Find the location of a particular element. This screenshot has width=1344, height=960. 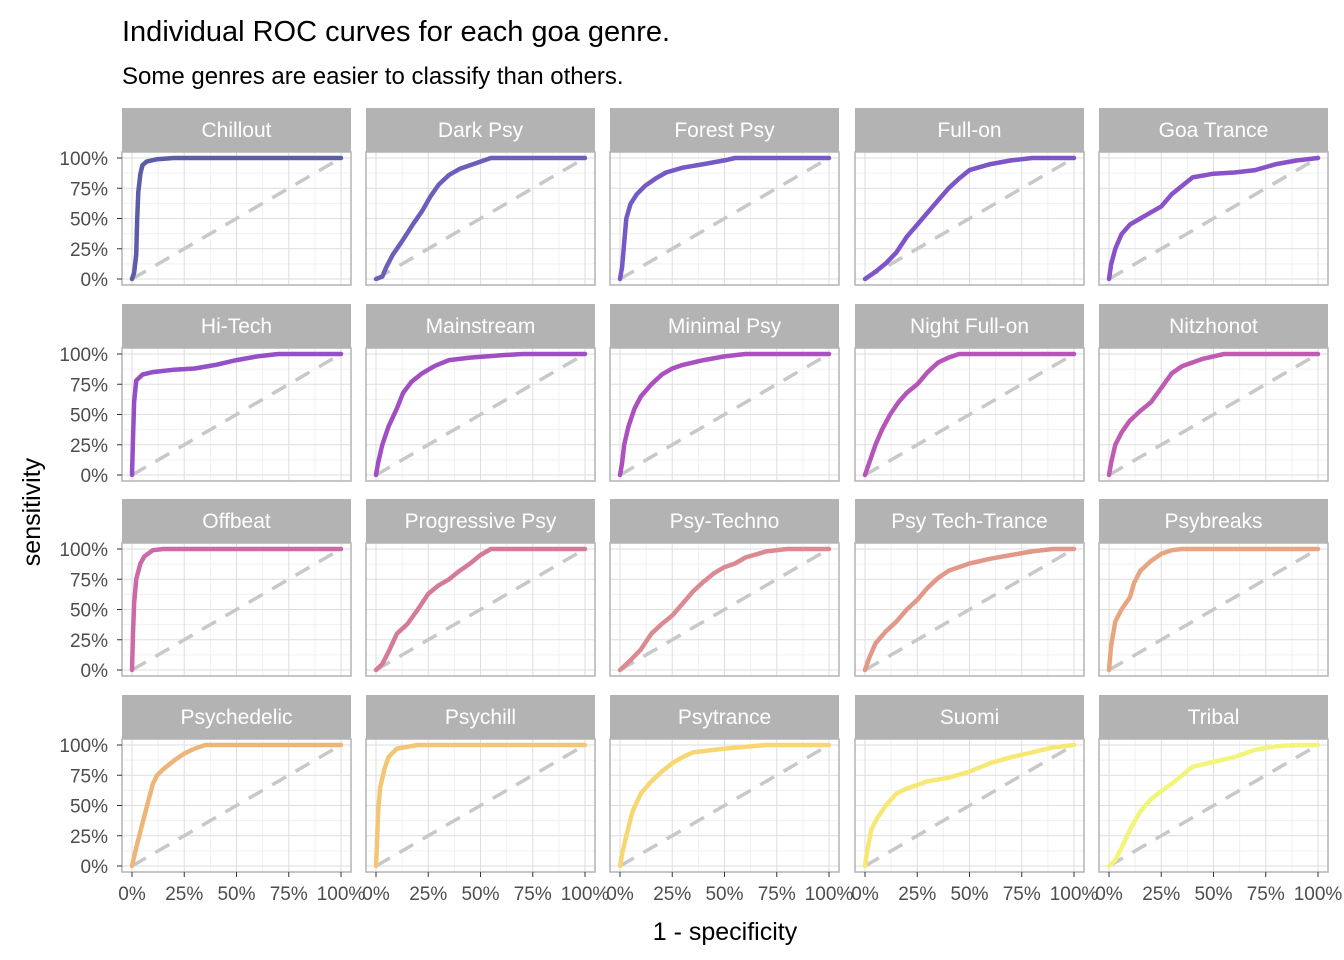

x-tick-label: 0% is located at coordinates (132, 894).